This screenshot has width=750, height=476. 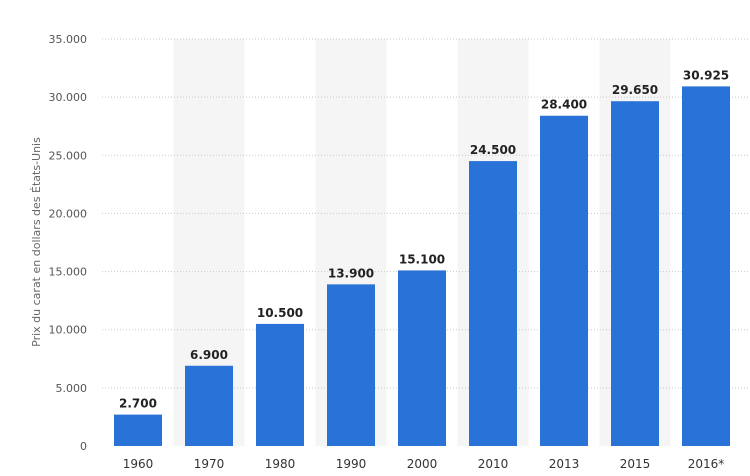 What do you see at coordinates (138, 464) in the screenshot?
I see `x-tick-label: 1960` at bounding box center [138, 464].